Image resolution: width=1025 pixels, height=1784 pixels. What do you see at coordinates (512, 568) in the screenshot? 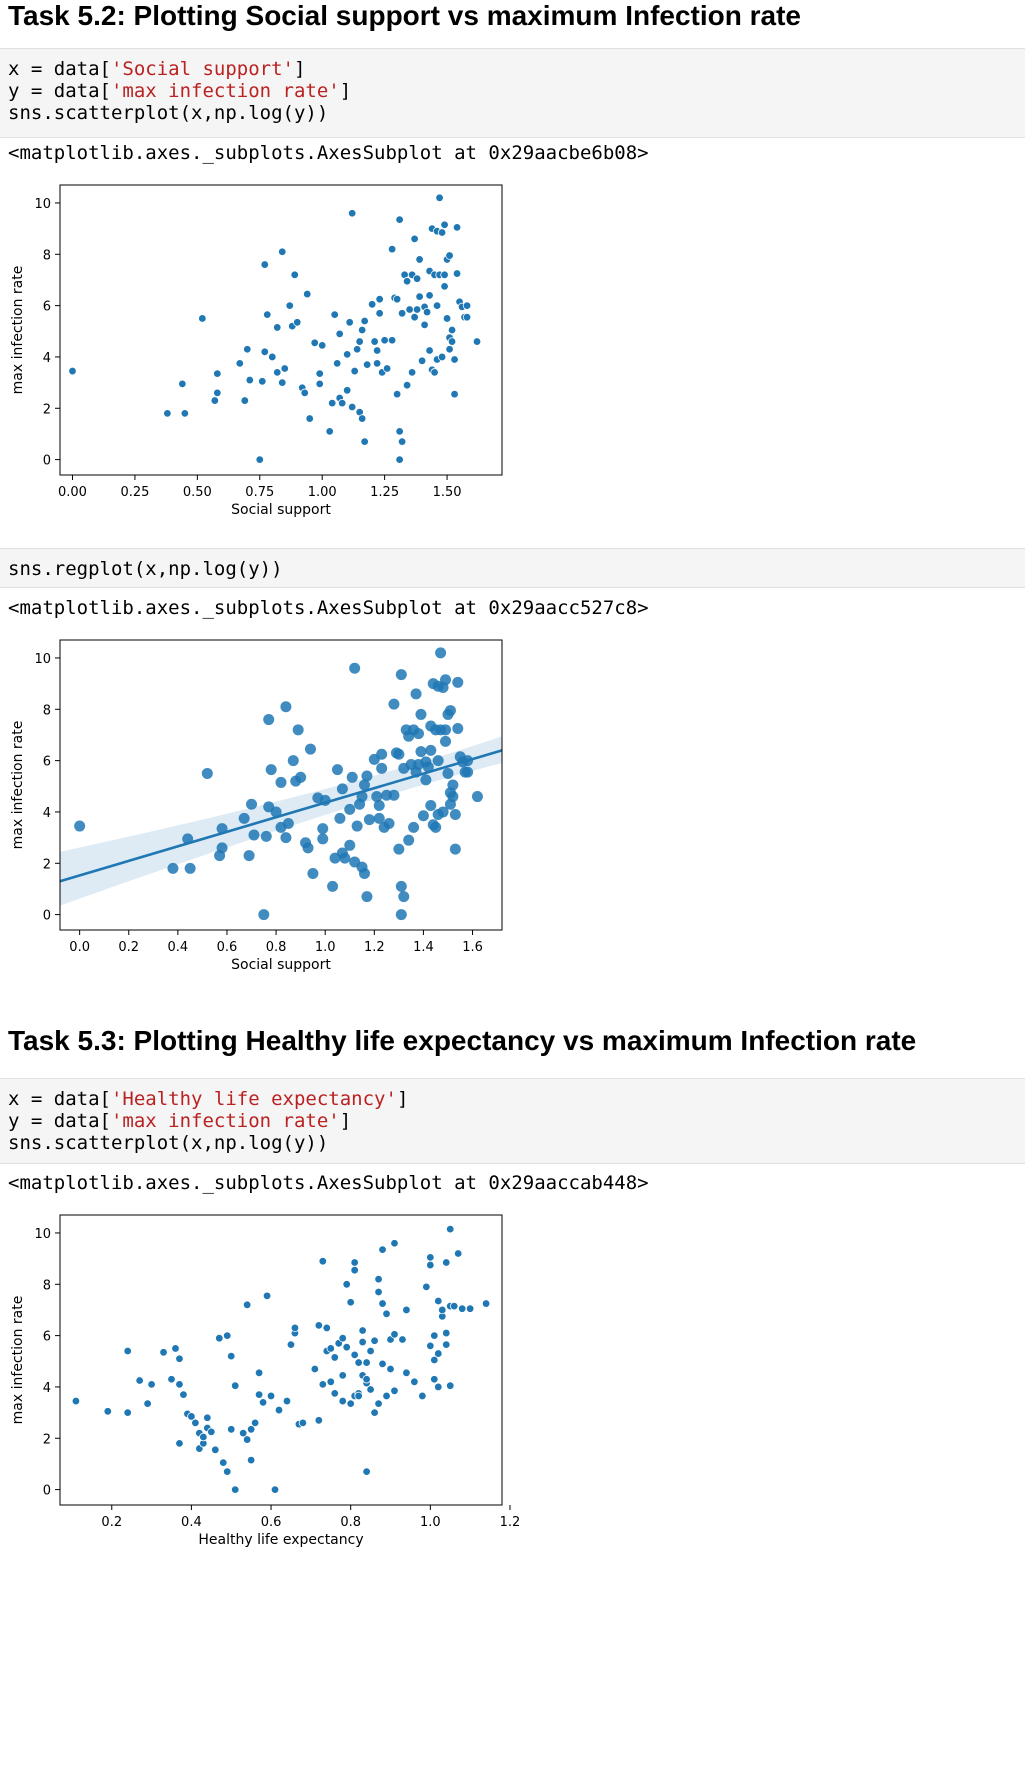
I see `code-cell: sns.regplot(x,np.log(y))` at bounding box center [512, 568].